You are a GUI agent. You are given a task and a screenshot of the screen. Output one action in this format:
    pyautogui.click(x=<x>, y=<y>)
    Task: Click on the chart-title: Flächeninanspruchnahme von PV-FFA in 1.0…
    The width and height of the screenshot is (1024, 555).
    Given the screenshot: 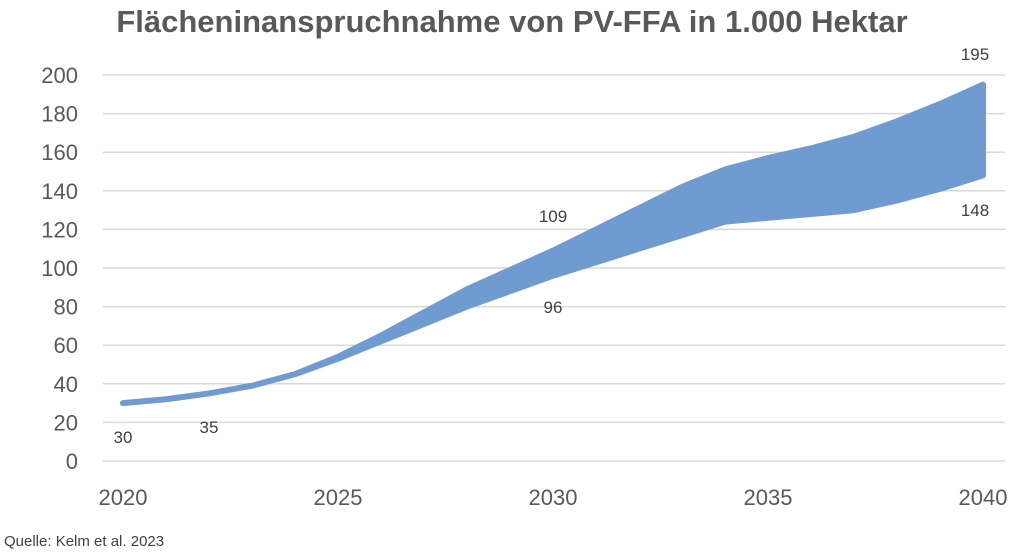 What is the action you would take?
    pyautogui.click(x=512, y=21)
    